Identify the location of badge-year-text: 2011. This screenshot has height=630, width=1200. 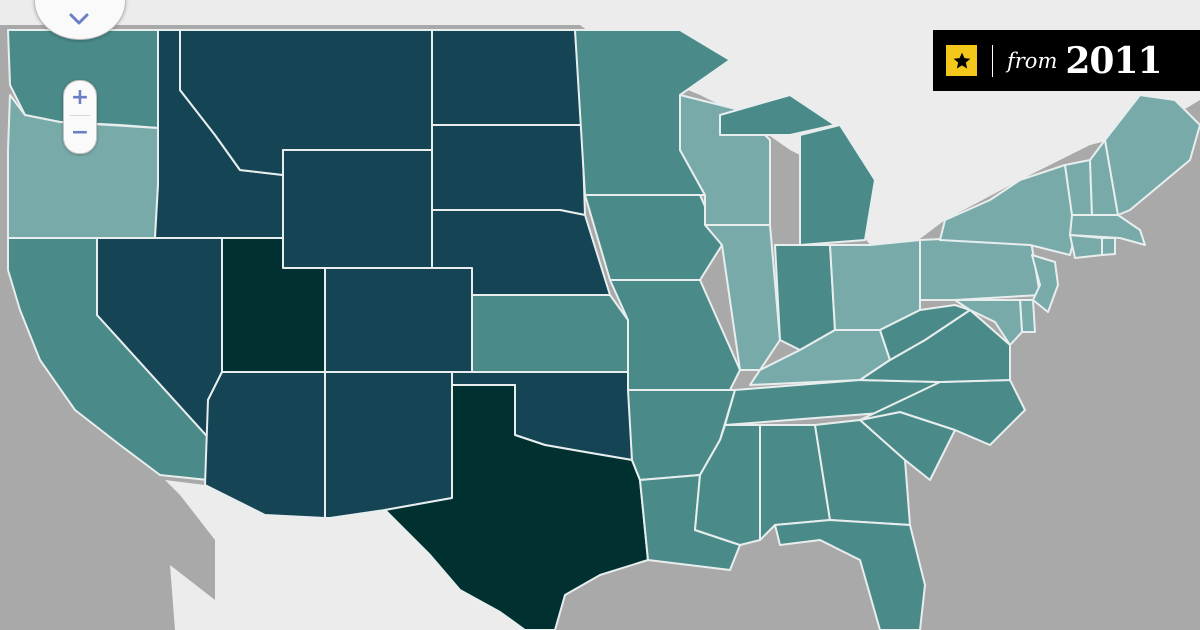
(1113, 60).